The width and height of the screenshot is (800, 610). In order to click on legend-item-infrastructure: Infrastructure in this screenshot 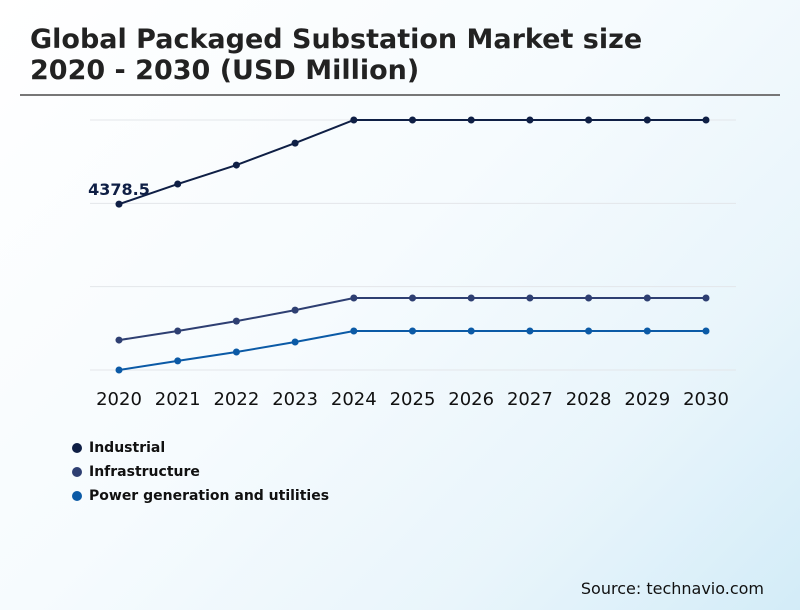, I will do `click(200, 472)`.